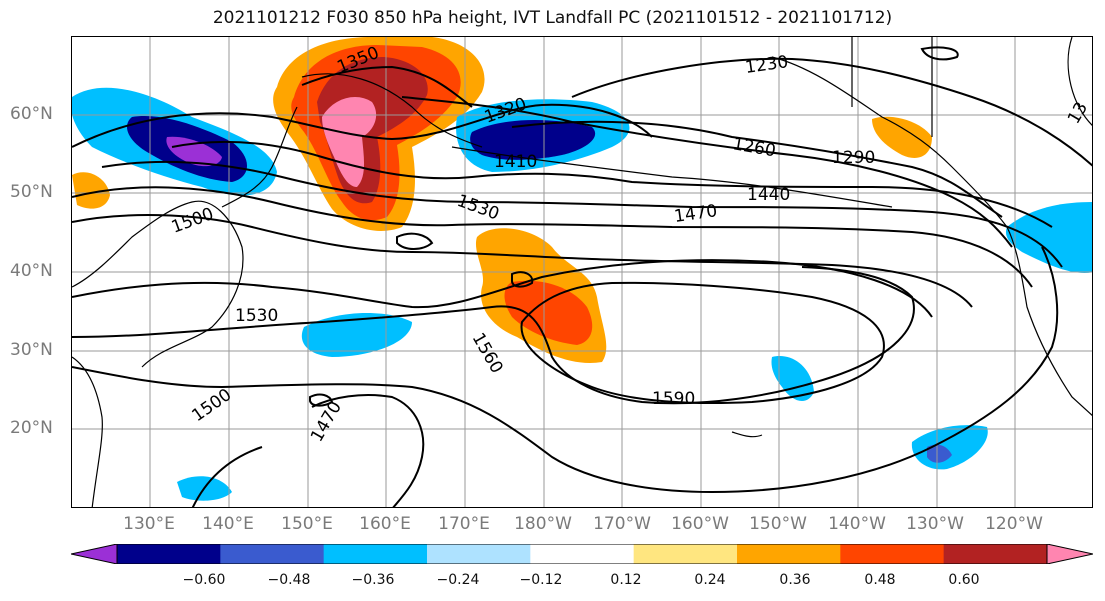  I want to click on negative-patch-west-coast, so click(1048, 237).